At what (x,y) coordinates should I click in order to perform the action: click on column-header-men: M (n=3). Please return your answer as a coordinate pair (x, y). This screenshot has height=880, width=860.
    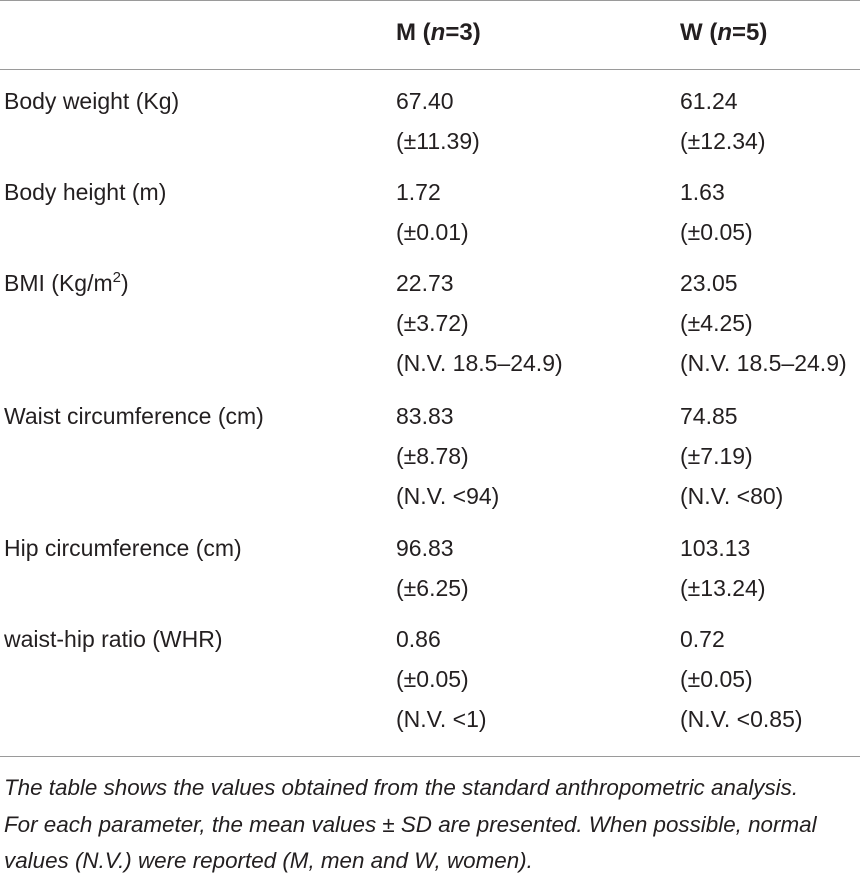
    Looking at the image, I should click on (438, 32).